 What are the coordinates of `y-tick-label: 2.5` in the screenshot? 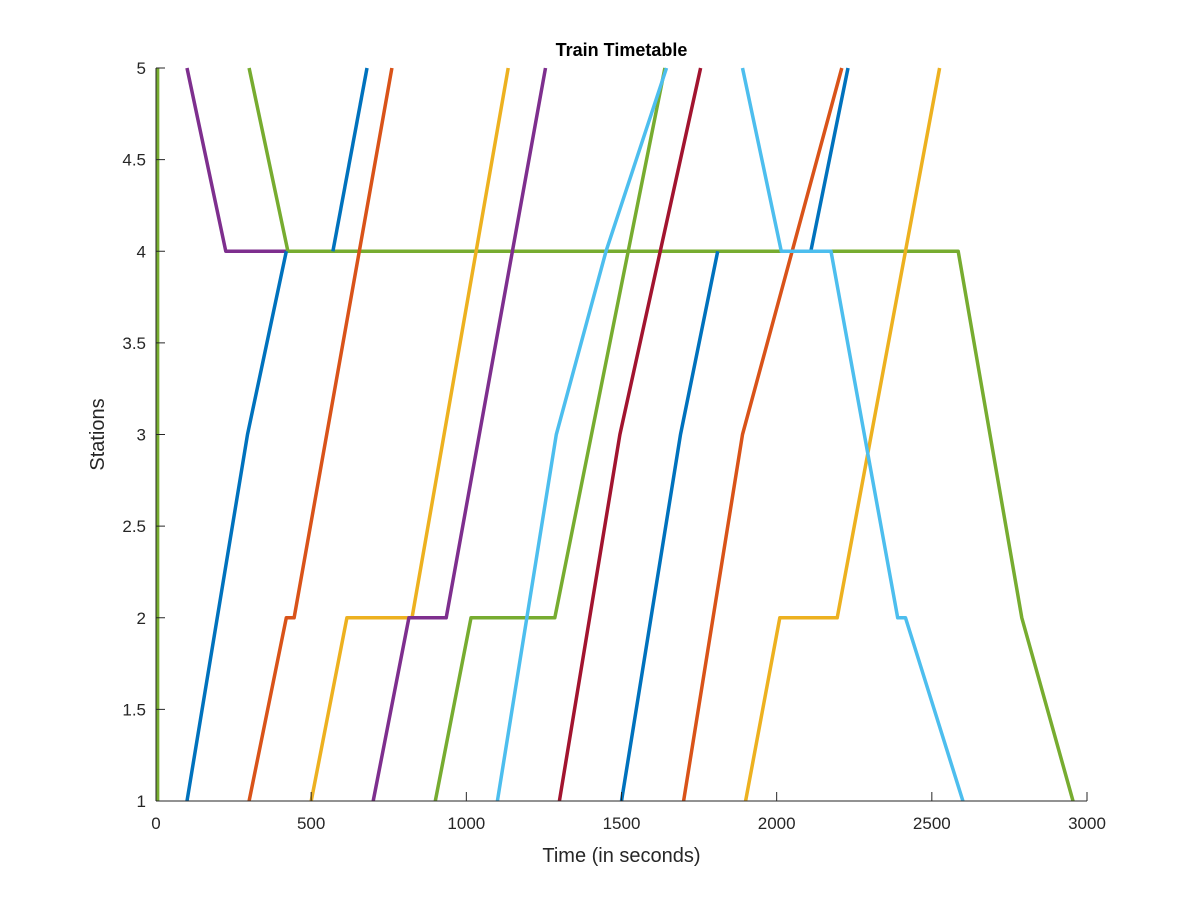 It's located at (134, 526).